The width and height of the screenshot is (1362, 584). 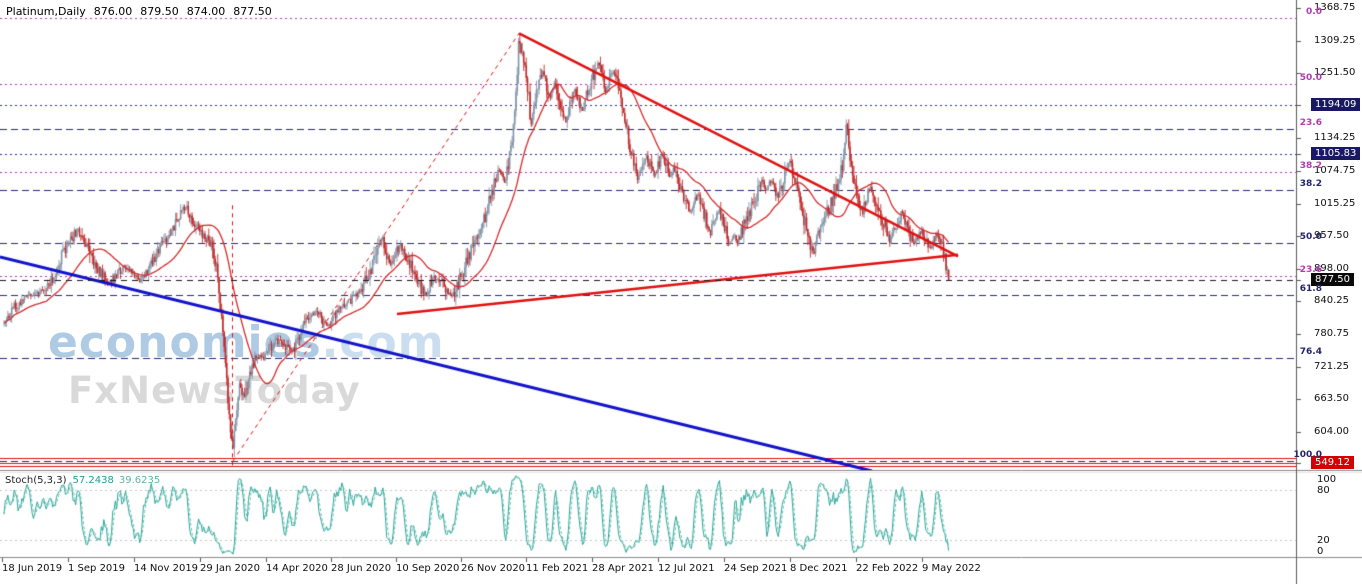 What do you see at coordinates (252, 11) in the screenshot?
I see `ohlc-close: 877.50` at bounding box center [252, 11].